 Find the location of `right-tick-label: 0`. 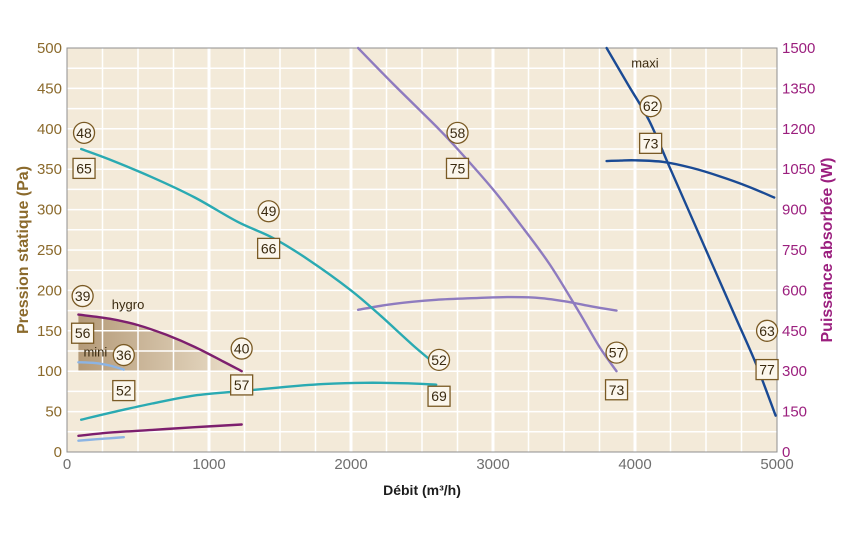

right-tick-label: 0 is located at coordinates (786, 452).